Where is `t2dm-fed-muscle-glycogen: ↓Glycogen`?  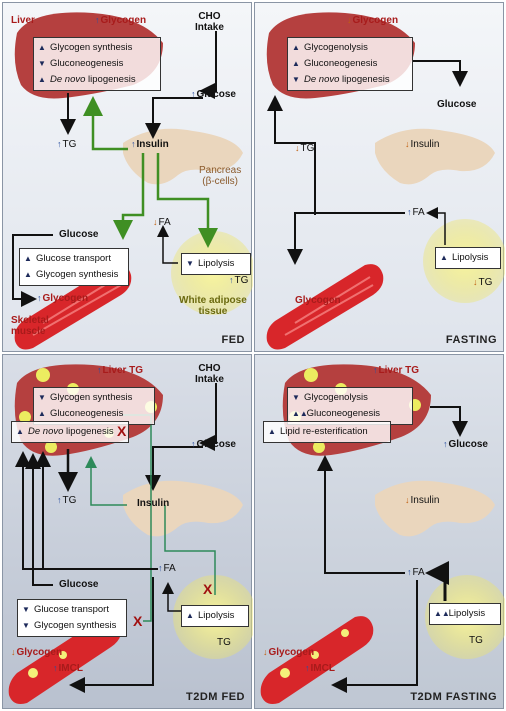 t2dm-fed-muscle-glycogen: ↓Glycogen is located at coordinates (37, 652).